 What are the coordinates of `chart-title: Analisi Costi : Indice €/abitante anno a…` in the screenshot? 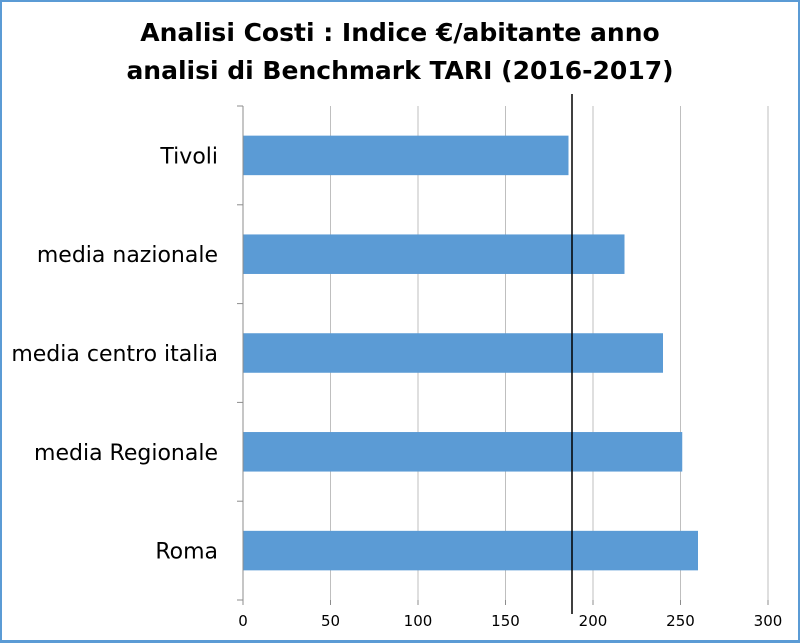 It's located at (400, 52).